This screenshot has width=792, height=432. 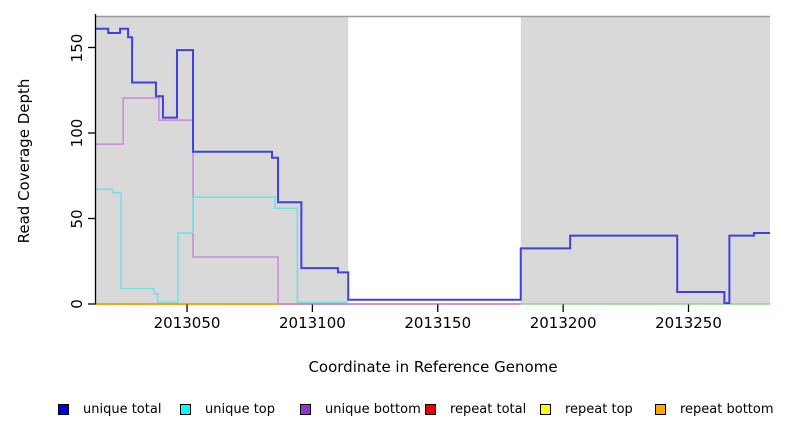 I want to click on legend-label: unique bottom, so click(x=373, y=409).